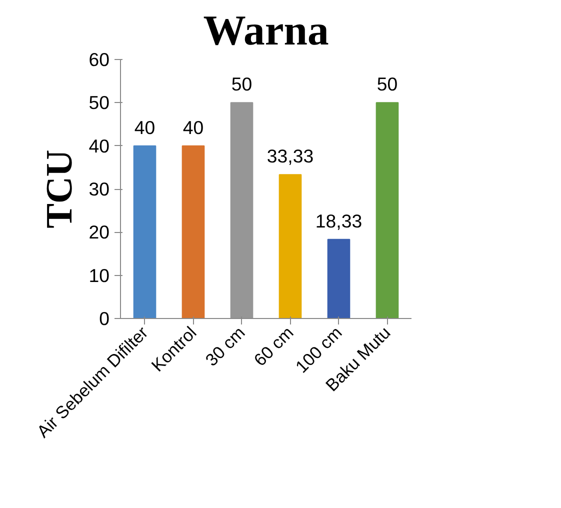 This screenshot has width=561, height=508. I want to click on y-tick-label: 50, so click(99, 103).